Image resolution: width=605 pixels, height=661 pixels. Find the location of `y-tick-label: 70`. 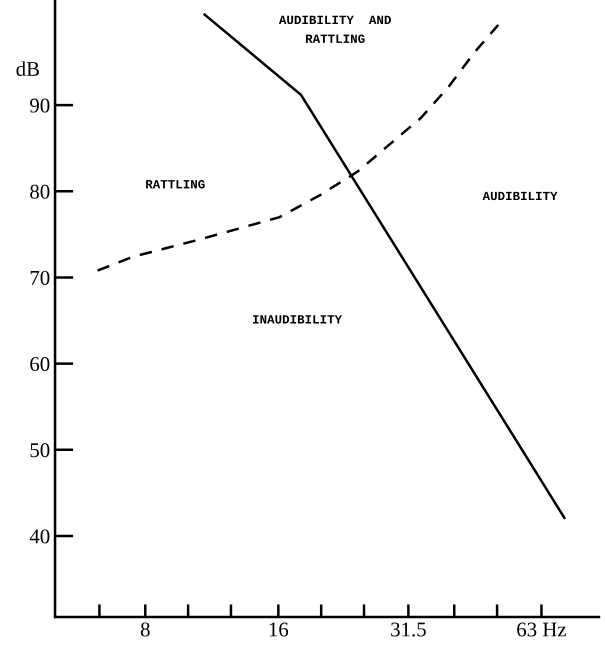

y-tick-label: 70 is located at coordinates (40, 277).